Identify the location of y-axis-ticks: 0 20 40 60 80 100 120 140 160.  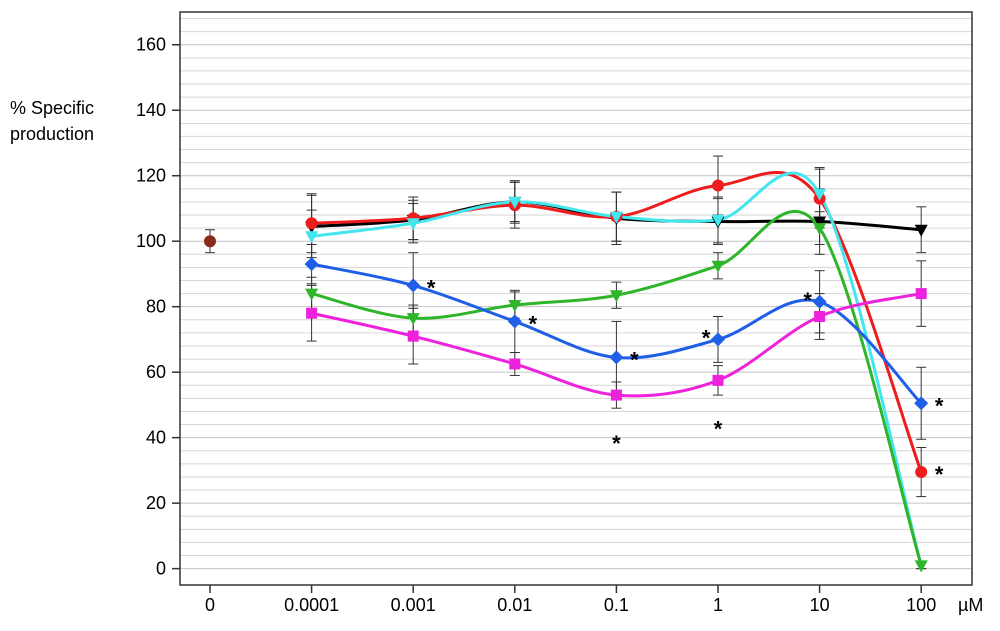
(158, 307).